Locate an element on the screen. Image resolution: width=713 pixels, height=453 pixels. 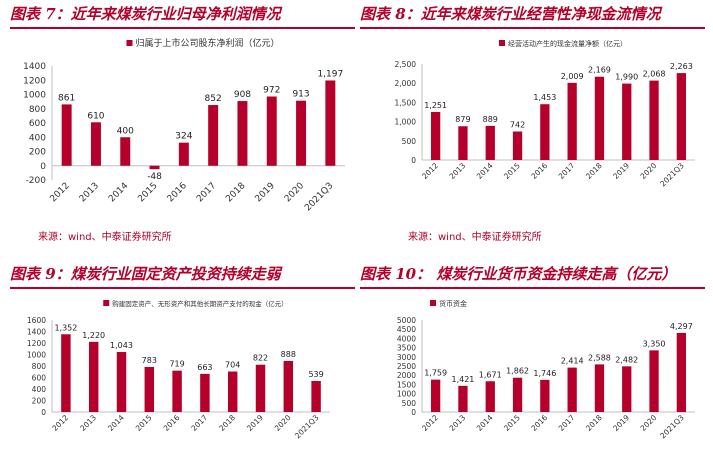
data-label: 1,043 is located at coordinates (121, 345).